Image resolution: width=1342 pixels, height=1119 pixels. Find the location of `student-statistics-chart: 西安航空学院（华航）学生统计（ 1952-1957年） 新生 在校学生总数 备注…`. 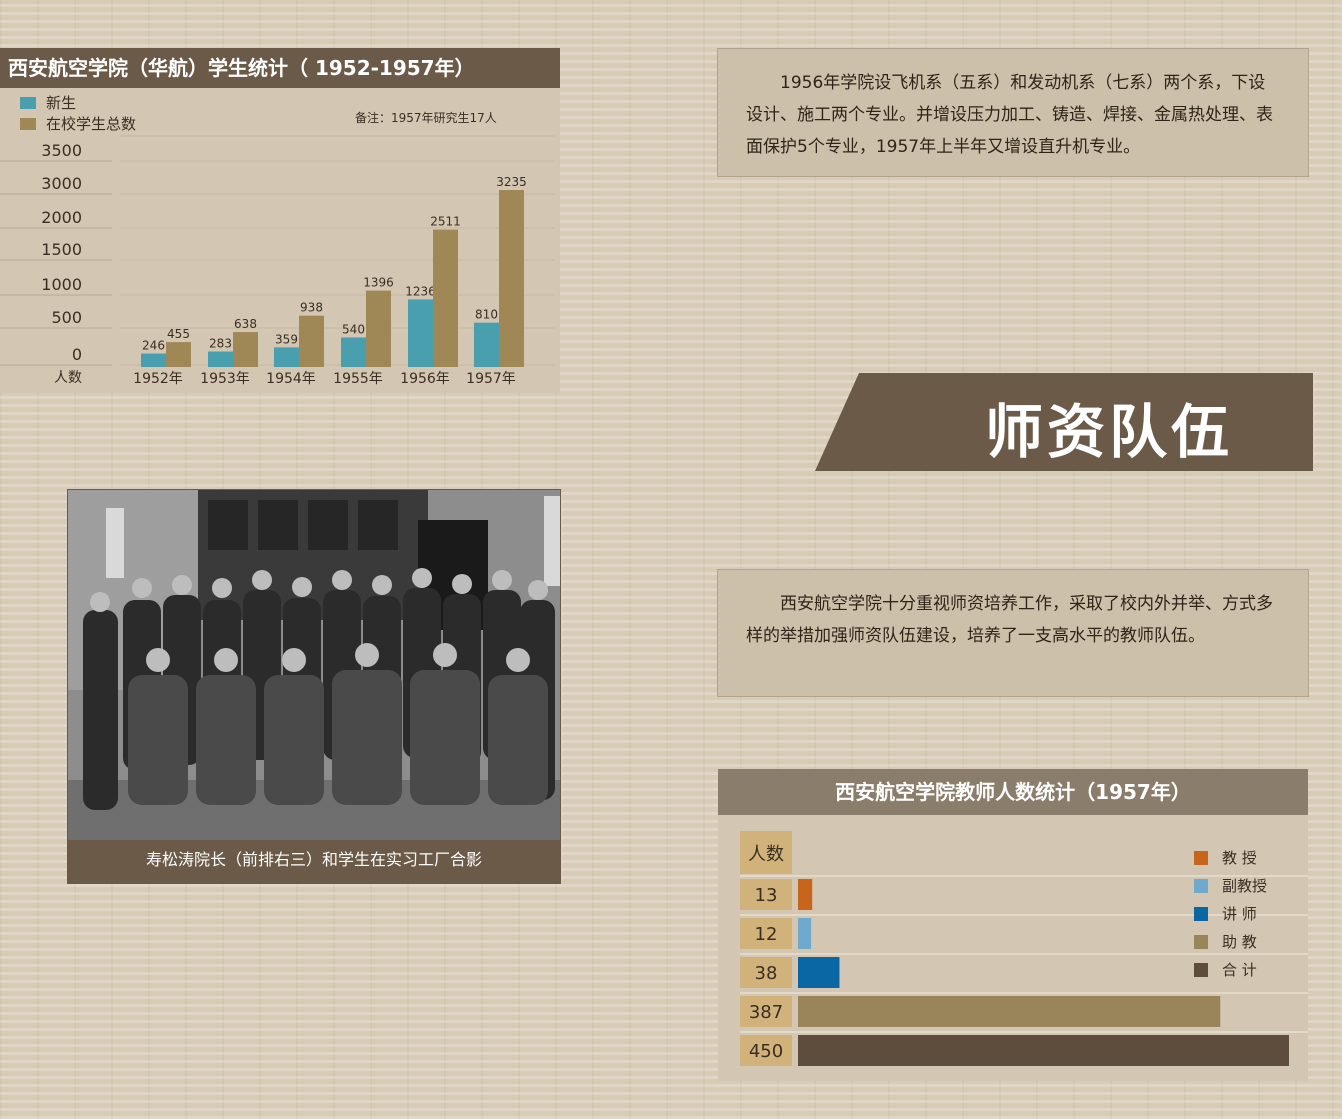

student-statistics-chart: 西安航空学院（华航）学生统计（ 1952-1957年） 新生 在校学生总数 备注… is located at coordinates (280, 220).